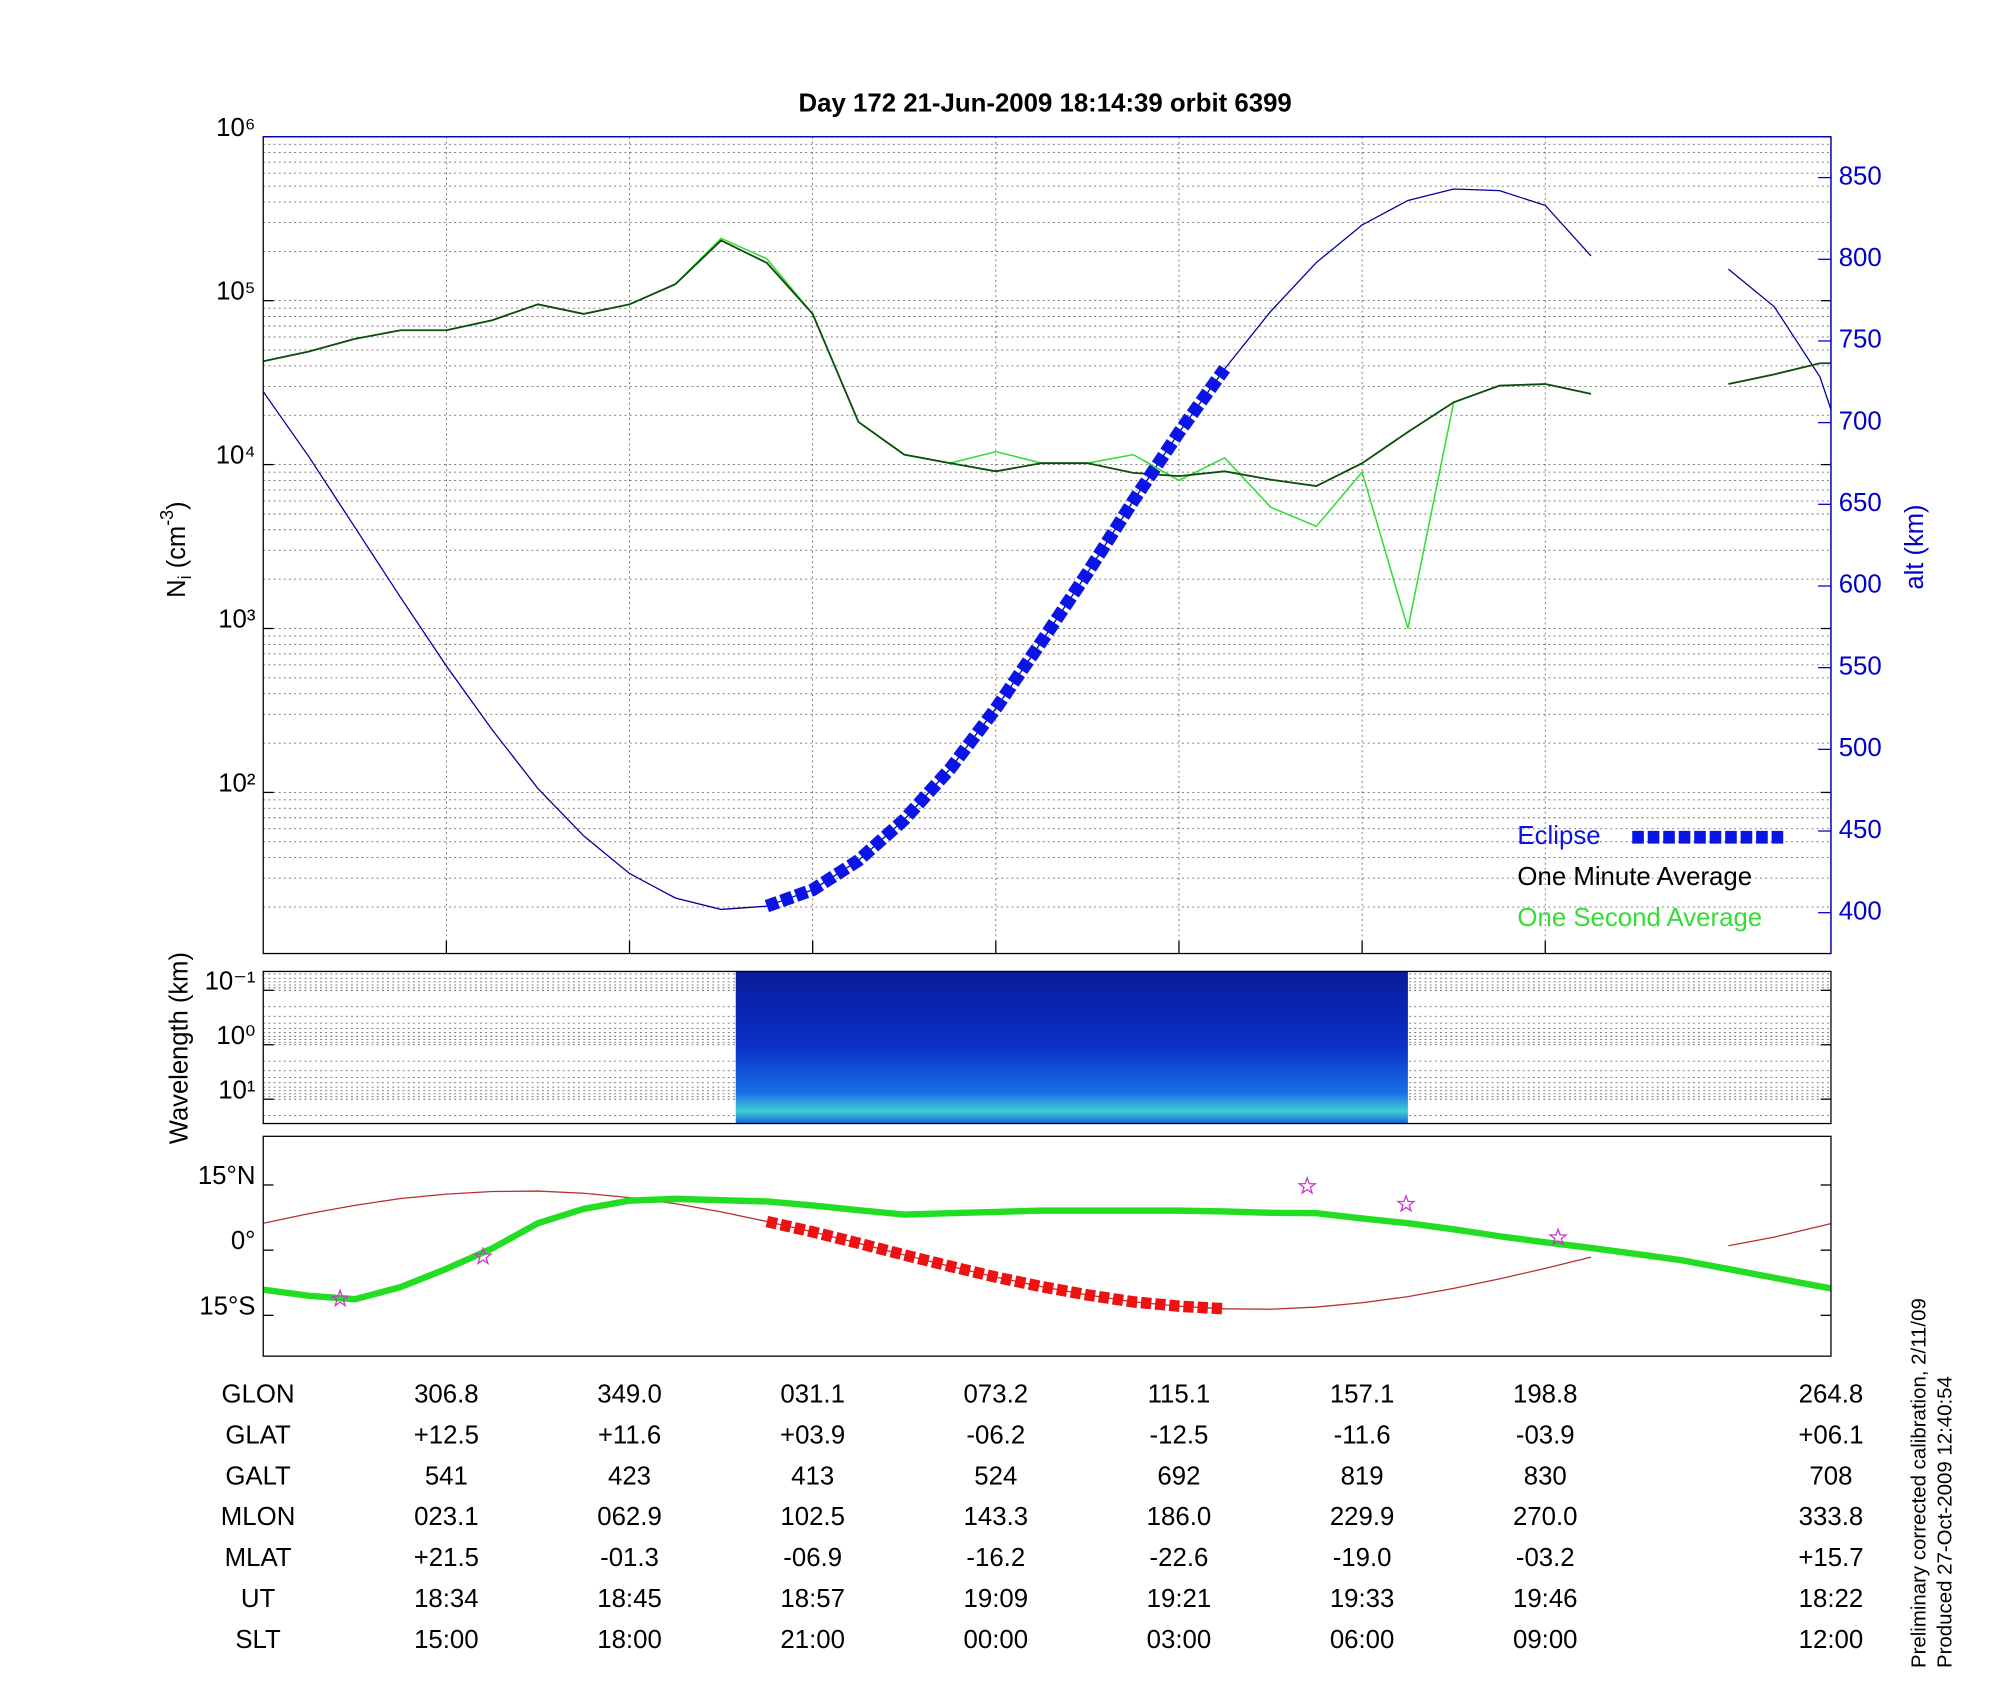 The width and height of the screenshot is (2000, 1700). What do you see at coordinates (236, 1090) in the screenshot?
I see `y-tick-label: 10¹` at bounding box center [236, 1090].